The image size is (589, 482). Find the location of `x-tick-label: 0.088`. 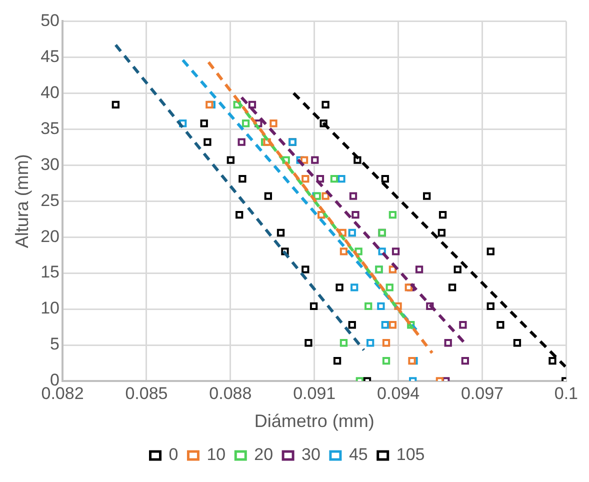

x-tick-label: 0.088 is located at coordinates (230, 393).